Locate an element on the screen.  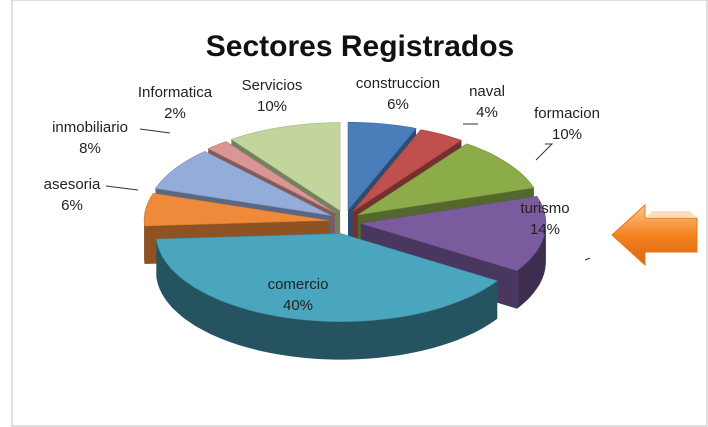
slice-value-label: 14% is located at coordinates (545, 229).